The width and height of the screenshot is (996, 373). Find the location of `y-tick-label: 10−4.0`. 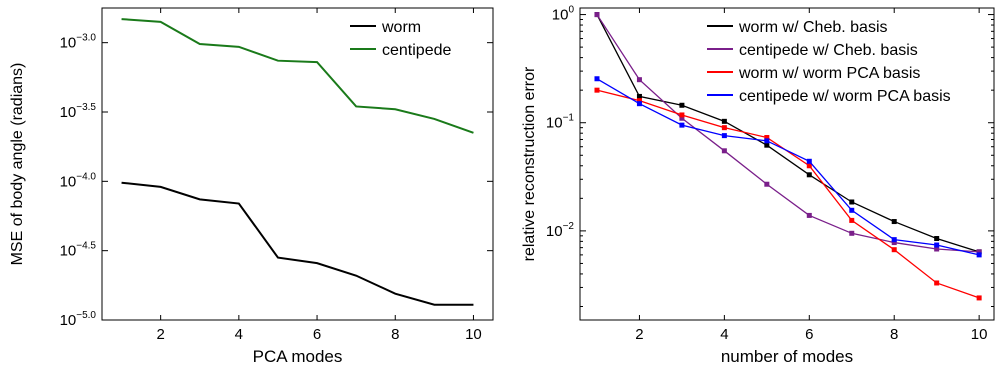

y-tick-label: 10−4.0 is located at coordinates (78, 180).